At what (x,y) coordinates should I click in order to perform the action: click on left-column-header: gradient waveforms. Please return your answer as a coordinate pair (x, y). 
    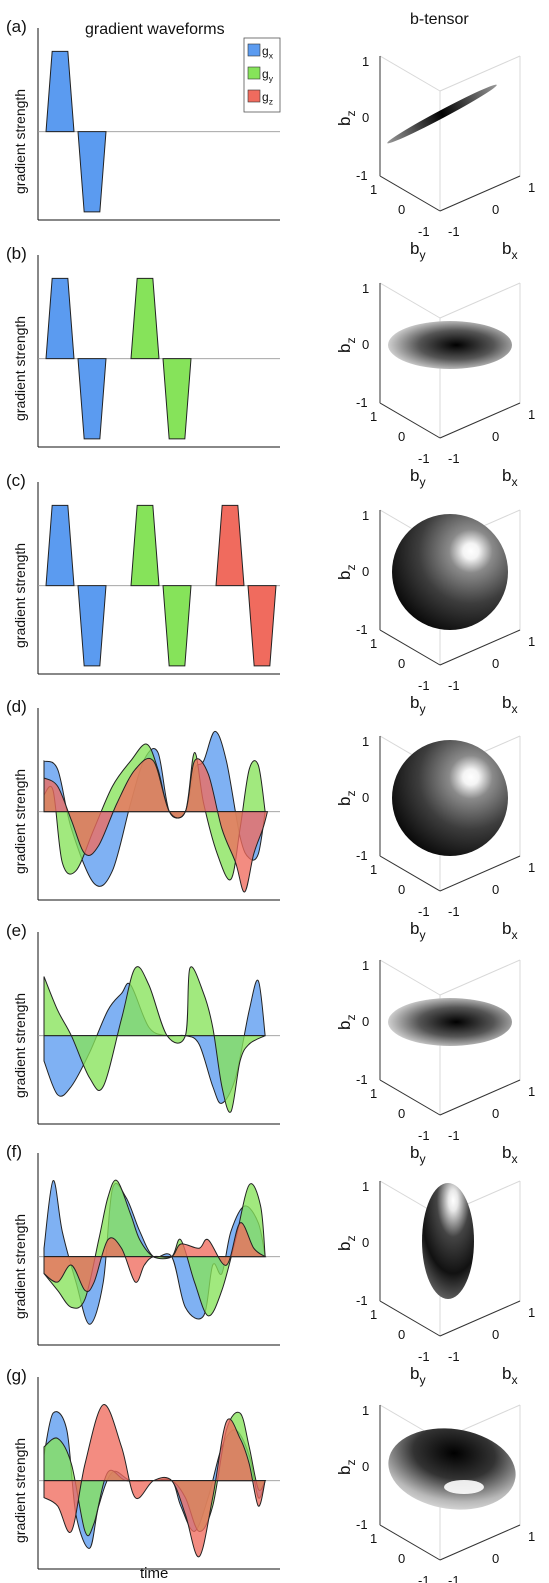
    Looking at the image, I should click on (155, 29).